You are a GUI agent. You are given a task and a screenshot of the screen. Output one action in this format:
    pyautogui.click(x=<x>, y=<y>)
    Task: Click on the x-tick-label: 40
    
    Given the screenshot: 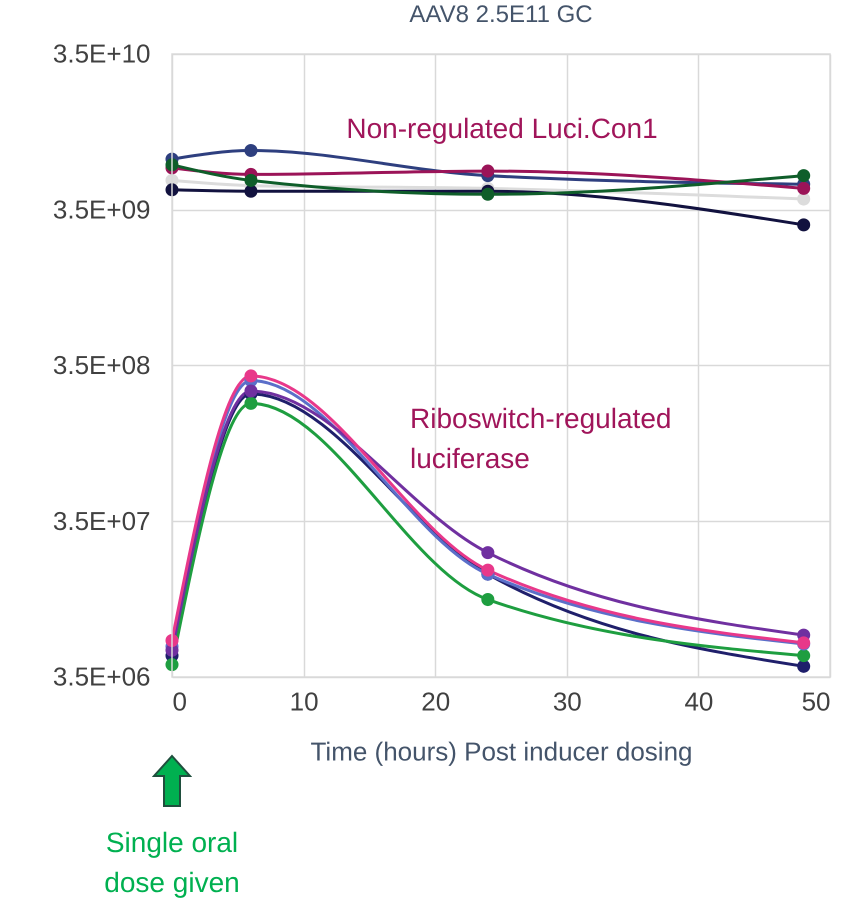 What is the action you would take?
    pyautogui.click(x=699, y=701)
    